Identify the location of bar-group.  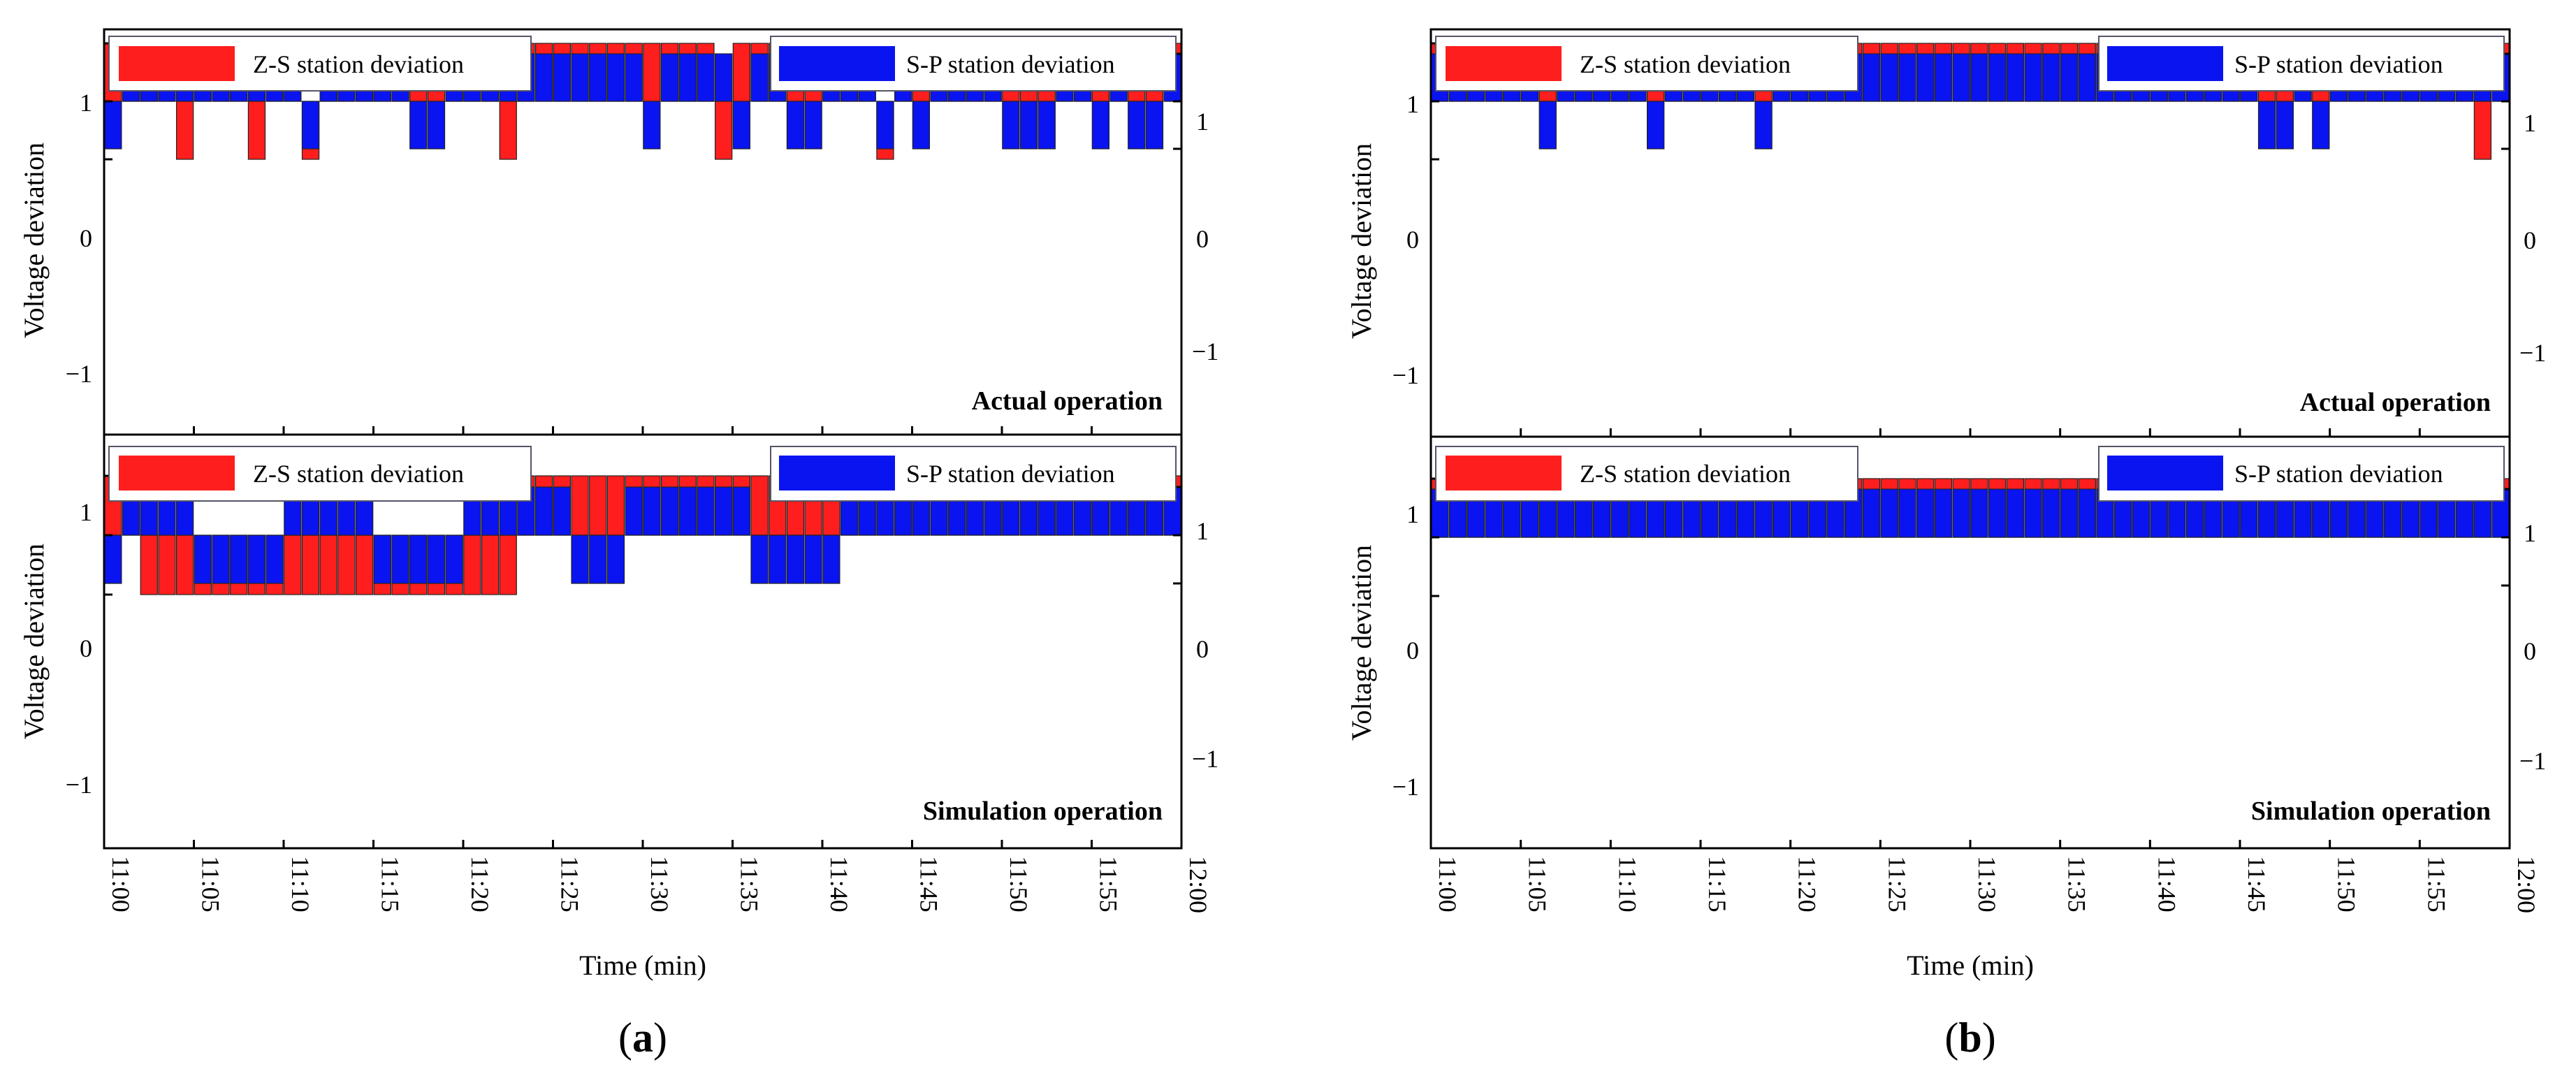
(642, 535).